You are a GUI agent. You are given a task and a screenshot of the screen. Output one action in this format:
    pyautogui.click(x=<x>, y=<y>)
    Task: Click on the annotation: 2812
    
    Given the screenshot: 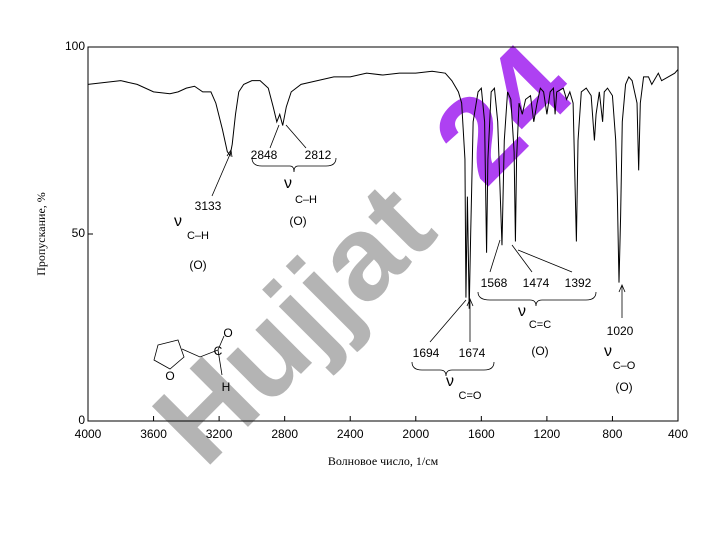 What is the action you would take?
    pyautogui.click(x=318, y=155)
    